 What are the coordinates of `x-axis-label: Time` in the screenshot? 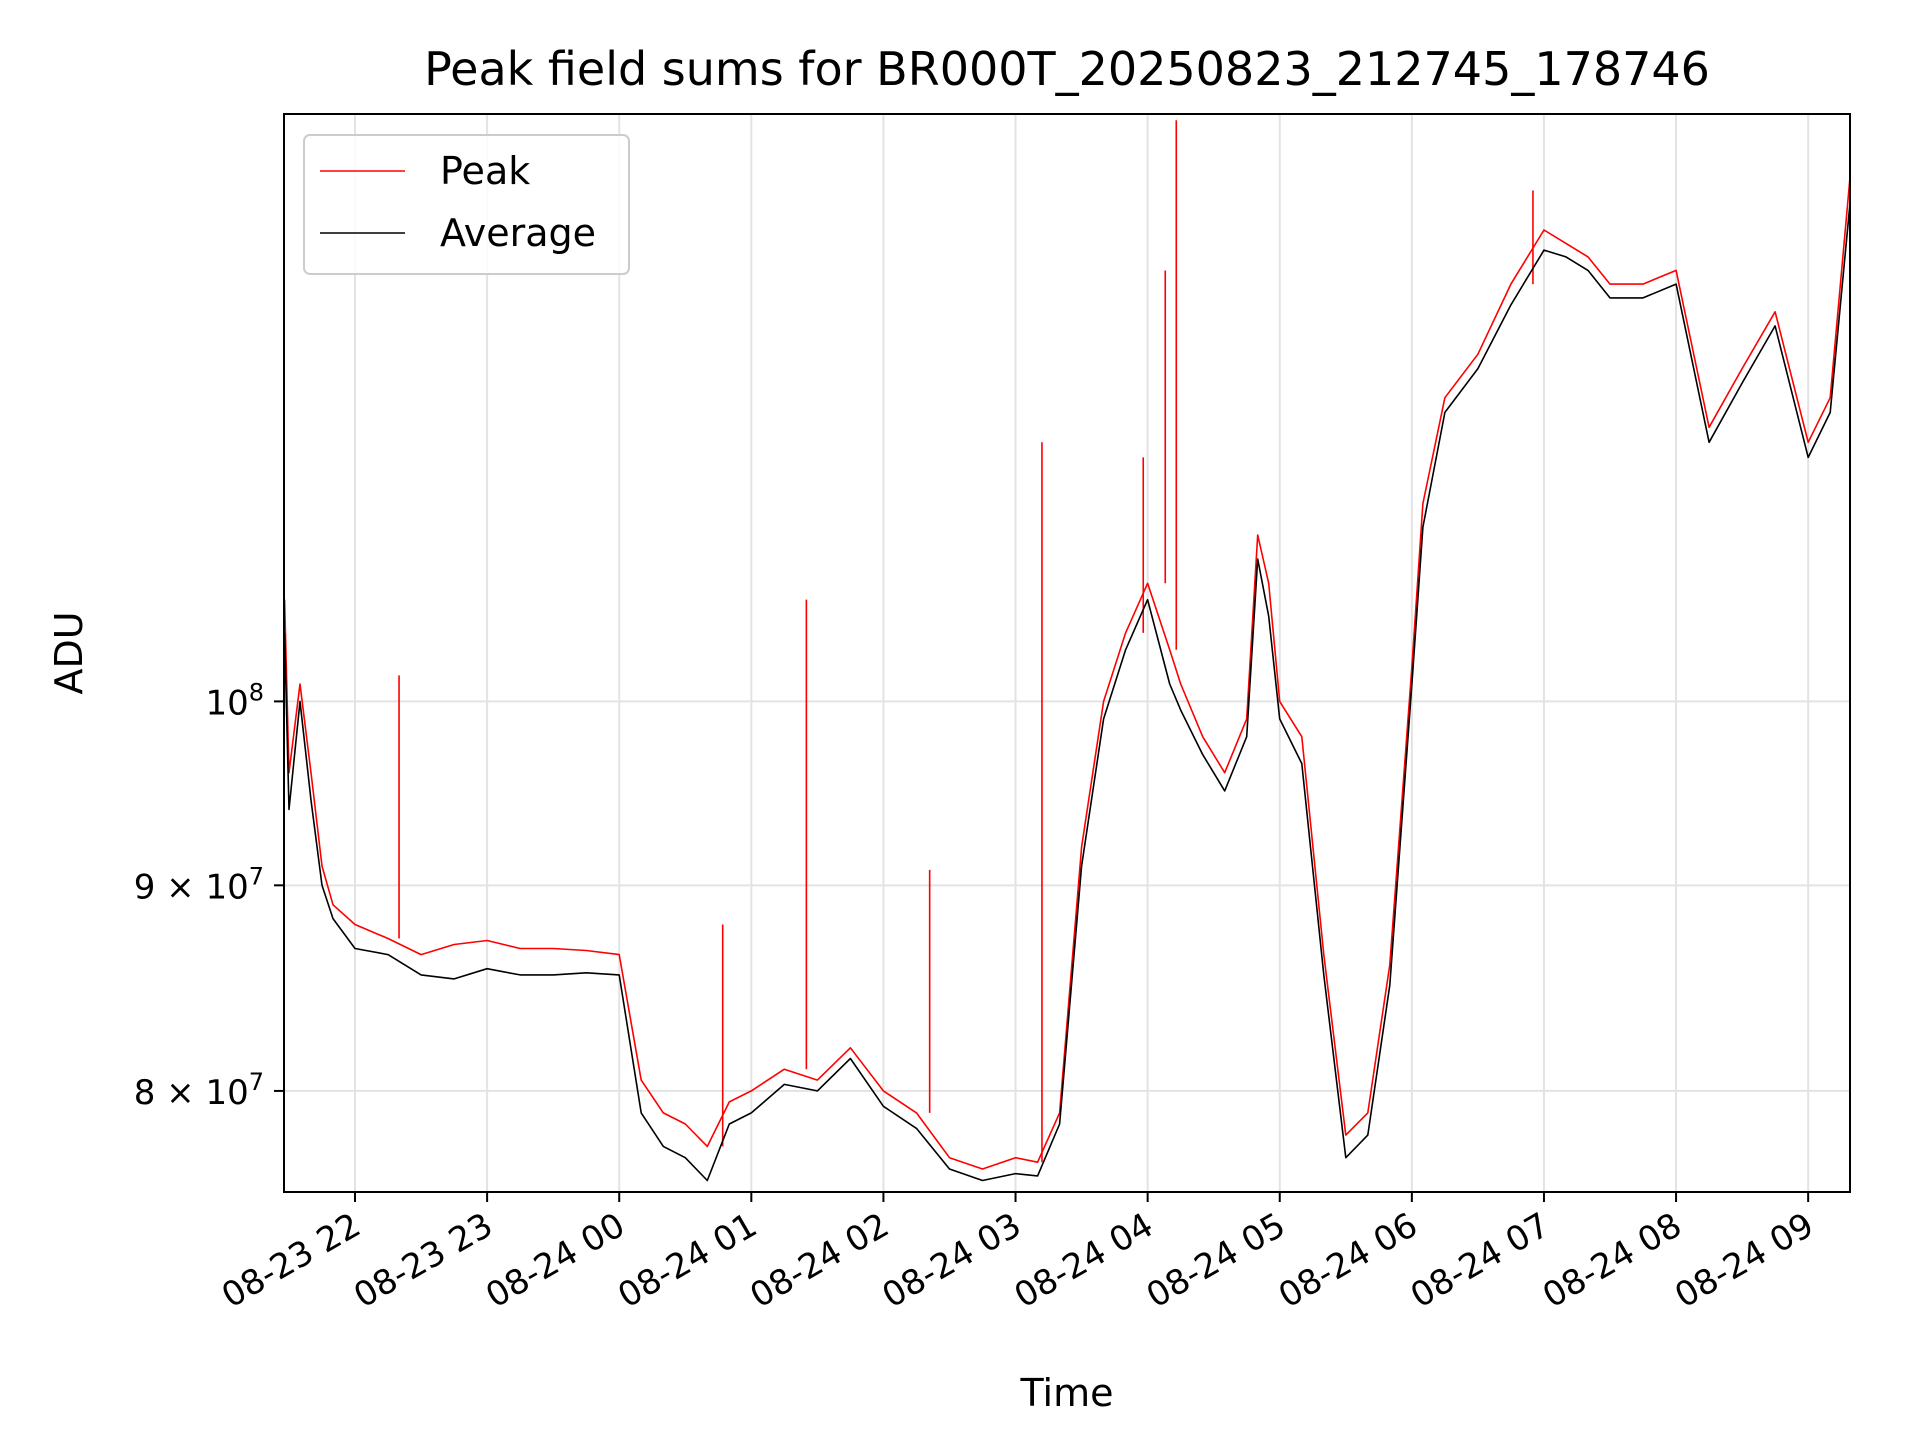 It's located at (1067, 1393).